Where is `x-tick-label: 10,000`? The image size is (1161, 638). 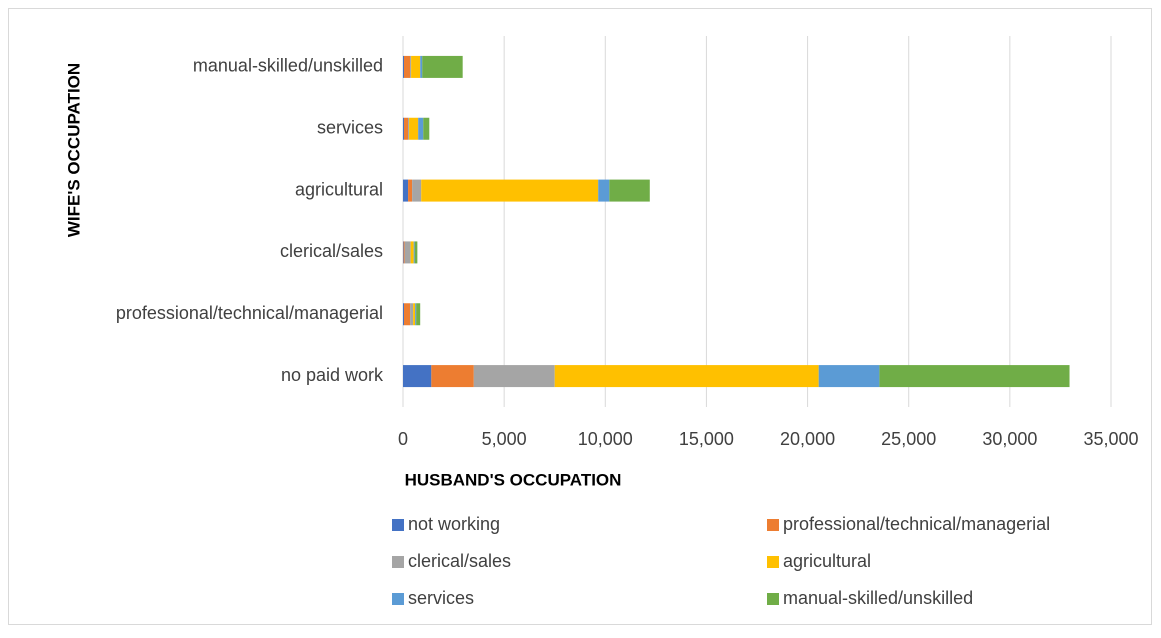 x-tick-label: 10,000 is located at coordinates (605, 439).